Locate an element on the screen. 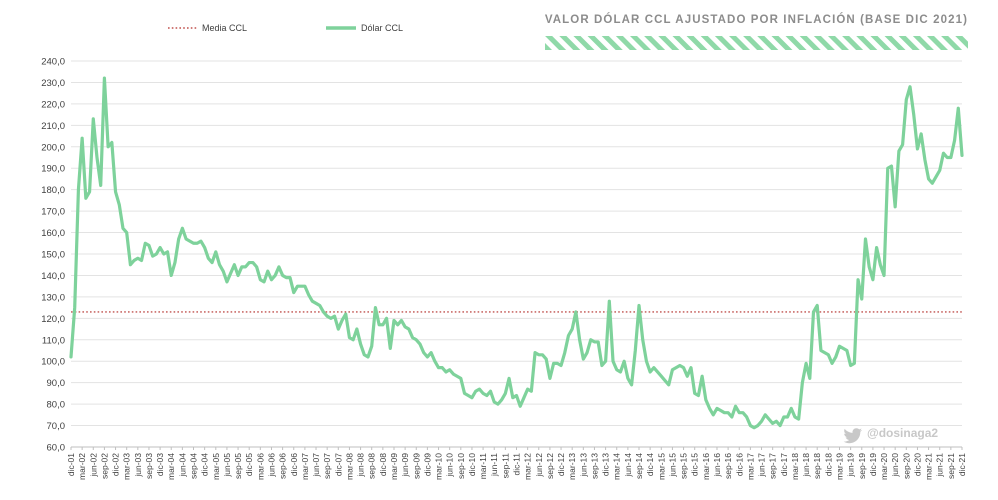 This screenshot has width=998, height=500. x-tick-label: jun-02 is located at coordinates (93, 465).